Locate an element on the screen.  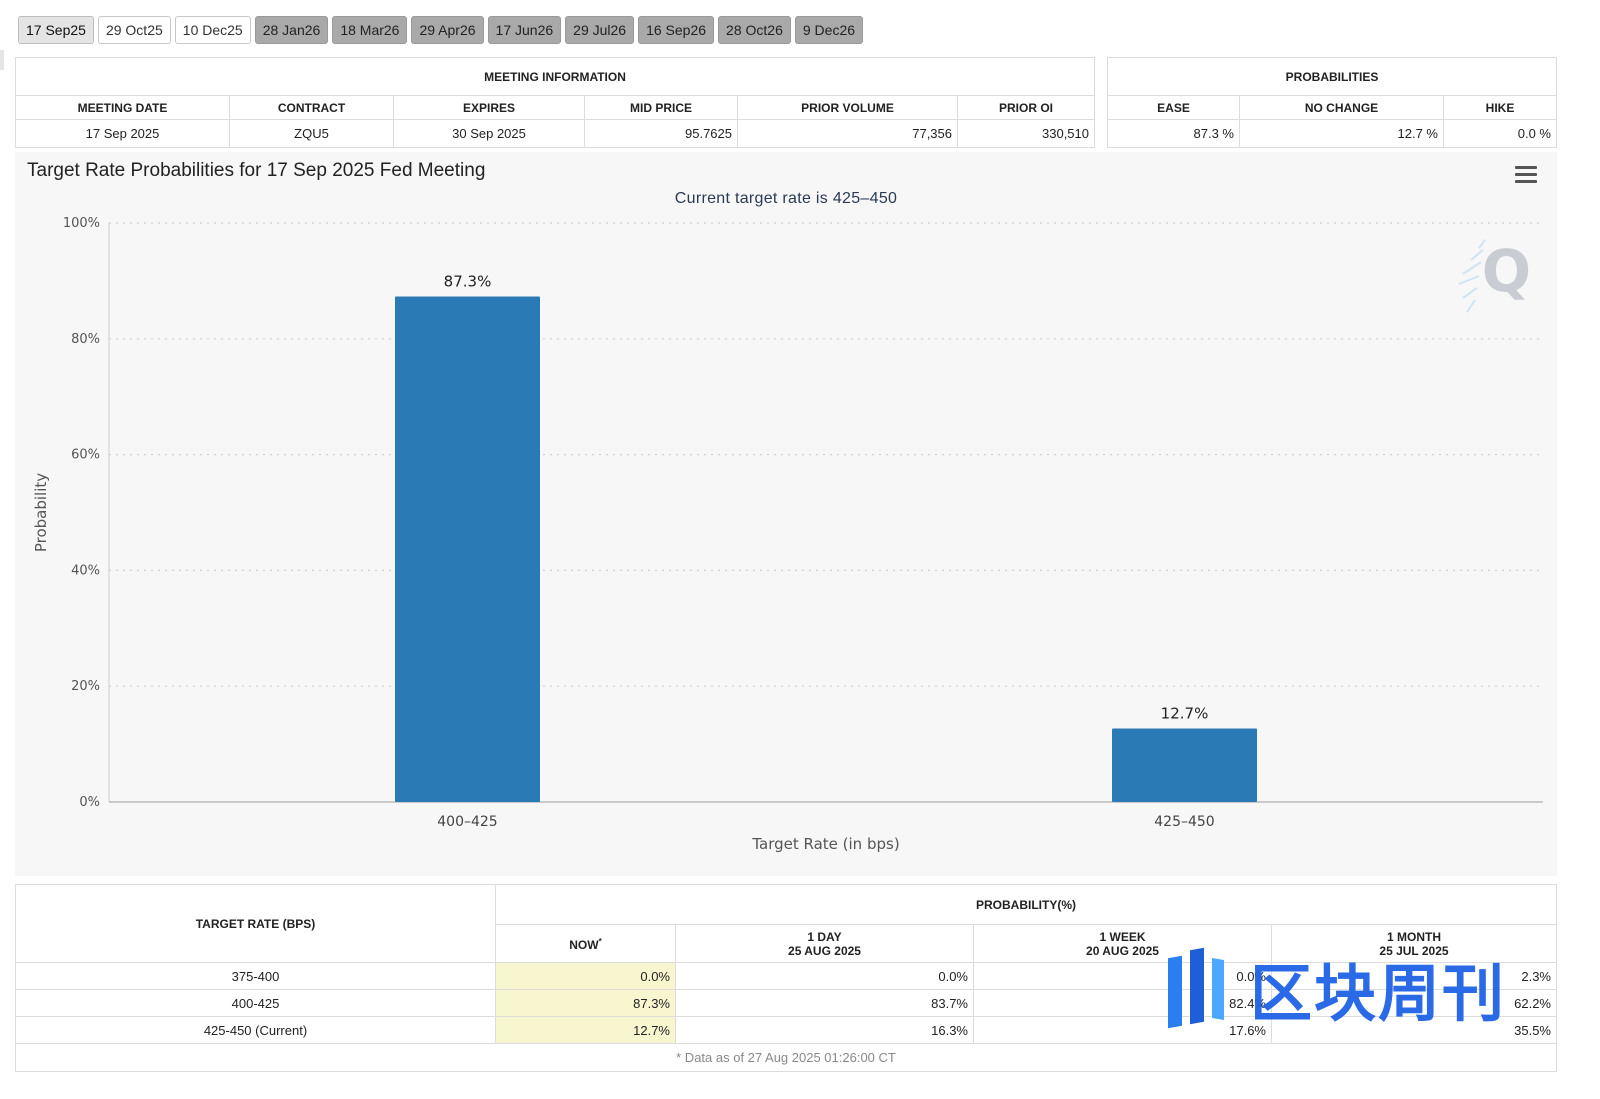
probabilities-title: PROBABILITIES is located at coordinates (1332, 76).